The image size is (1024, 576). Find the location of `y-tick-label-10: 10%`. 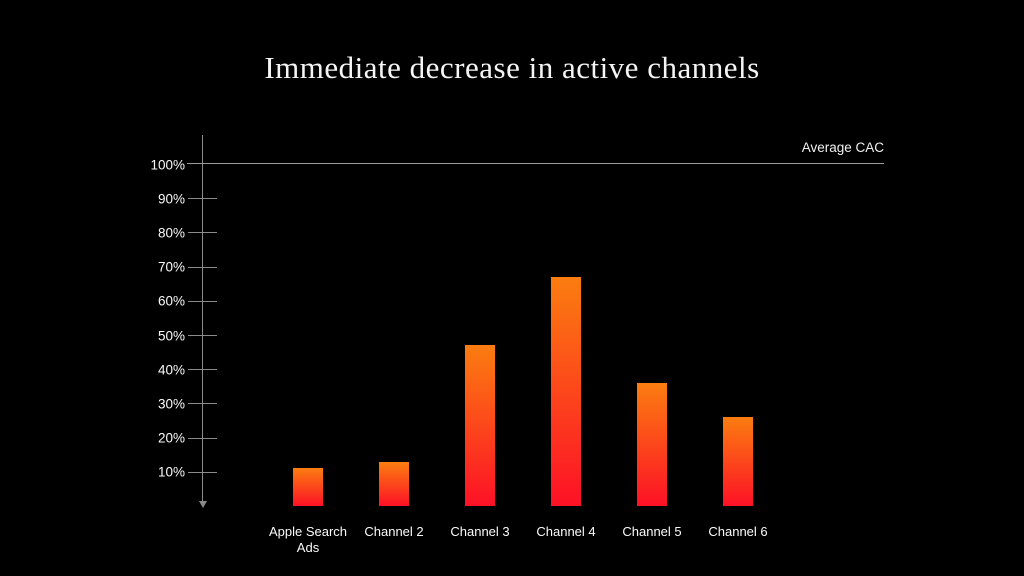

y-tick-label-10: 10% is located at coordinates (171, 472).